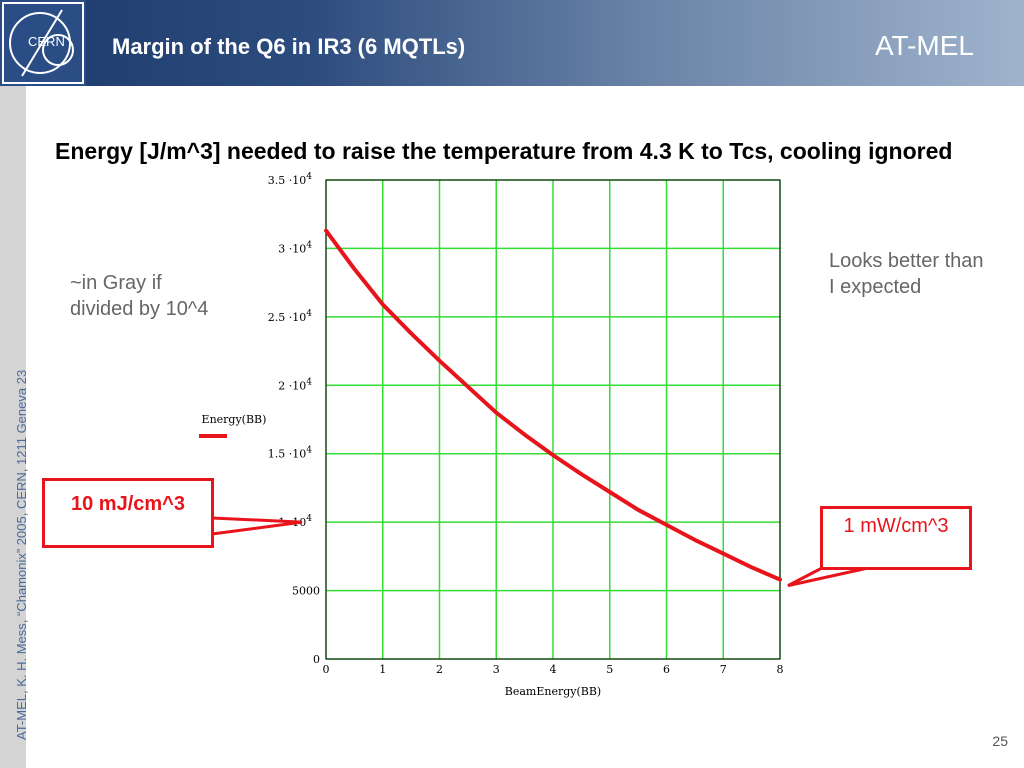 Image resolution: width=1024 pixels, height=768 pixels. What do you see at coordinates (290, 316) in the screenshot?
I see `y-tick-label: 2.5 ·10⁴` at bounding box center [290, 316].